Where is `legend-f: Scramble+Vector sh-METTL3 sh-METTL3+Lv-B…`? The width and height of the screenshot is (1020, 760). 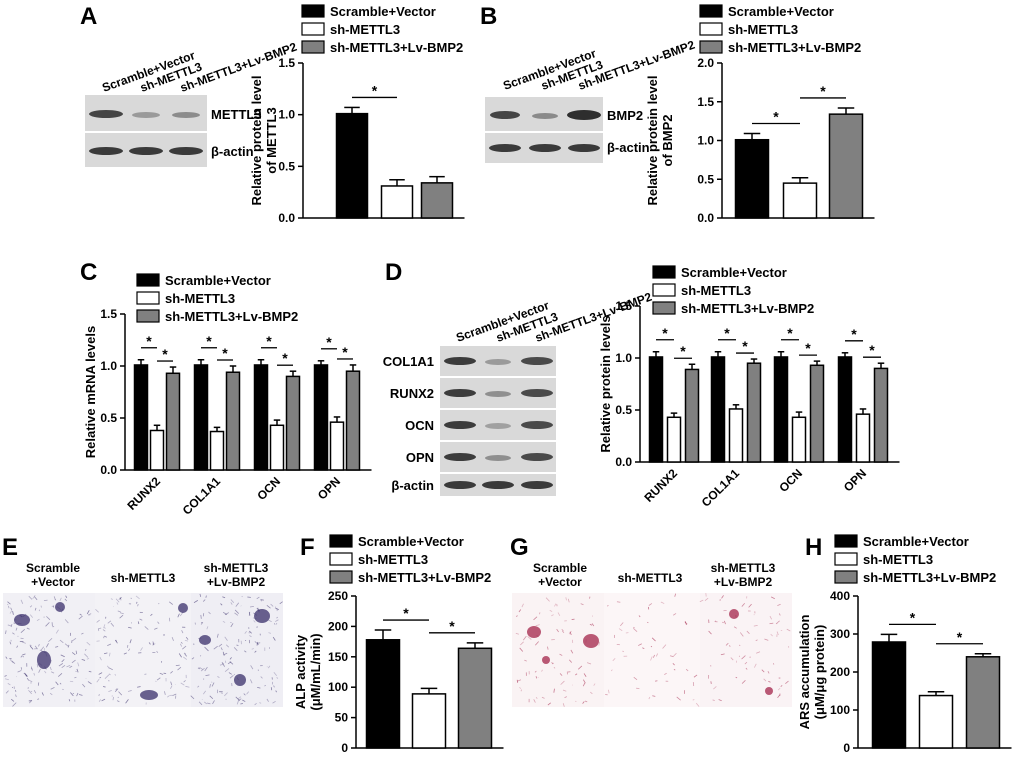 legend-f: Scramble+Vector sh-METTL3 sh-METTL3+Lv-B… is located at coordinates (410, 559).